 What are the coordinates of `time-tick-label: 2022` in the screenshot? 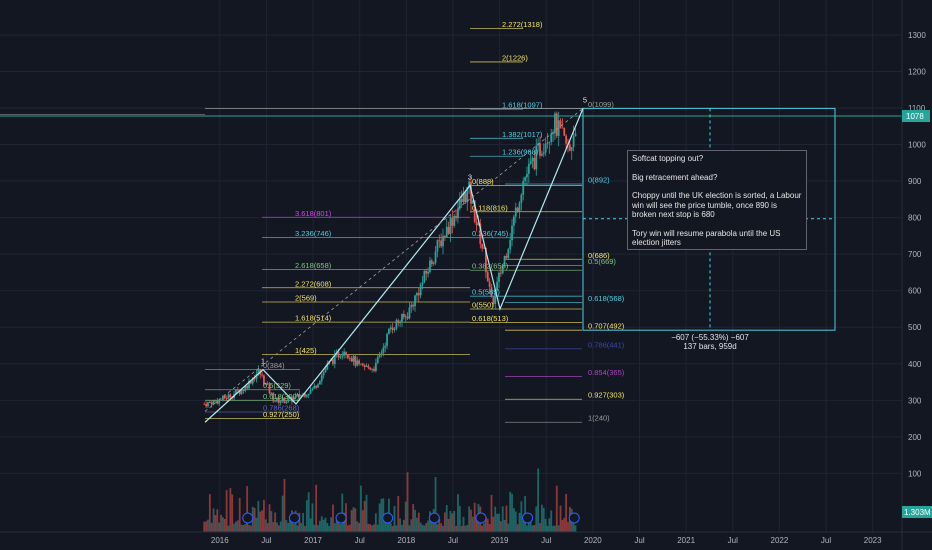 It's located at (780, 540).